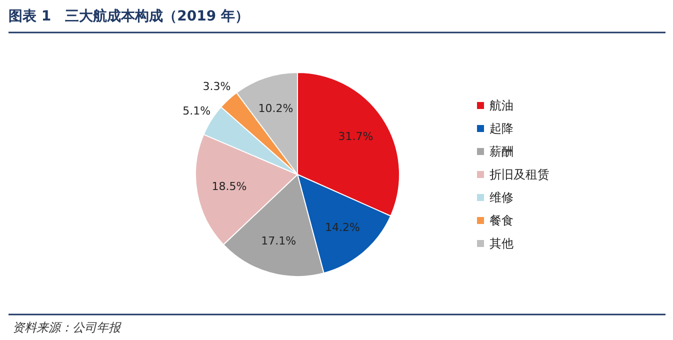 Image resolution: width=673 pixels, height=340 pixels. I want to click on data-label: 18.5%, so click(229, 187).